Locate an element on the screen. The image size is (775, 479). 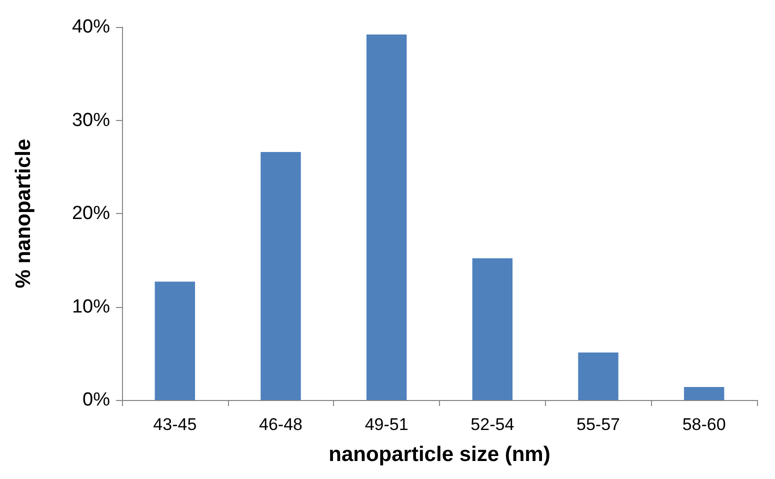
x-tick-label: 43-45 is located at coordinates (175, 424).